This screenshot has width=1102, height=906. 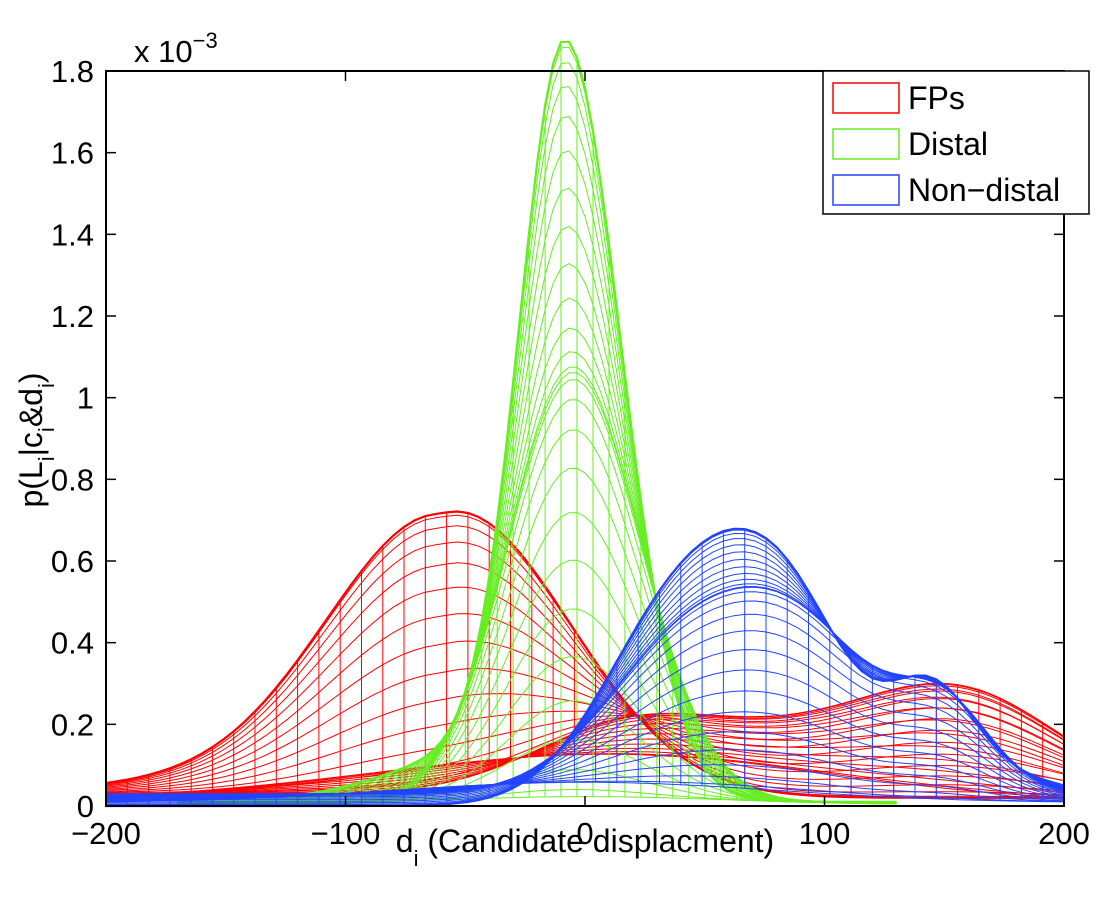 I want to click on x-tick-label: −200, so click(x=106, y=833).